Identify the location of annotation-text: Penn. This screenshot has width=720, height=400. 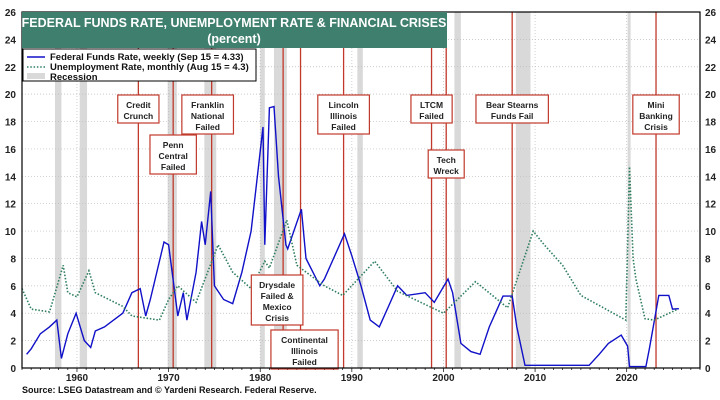
(173, 145).